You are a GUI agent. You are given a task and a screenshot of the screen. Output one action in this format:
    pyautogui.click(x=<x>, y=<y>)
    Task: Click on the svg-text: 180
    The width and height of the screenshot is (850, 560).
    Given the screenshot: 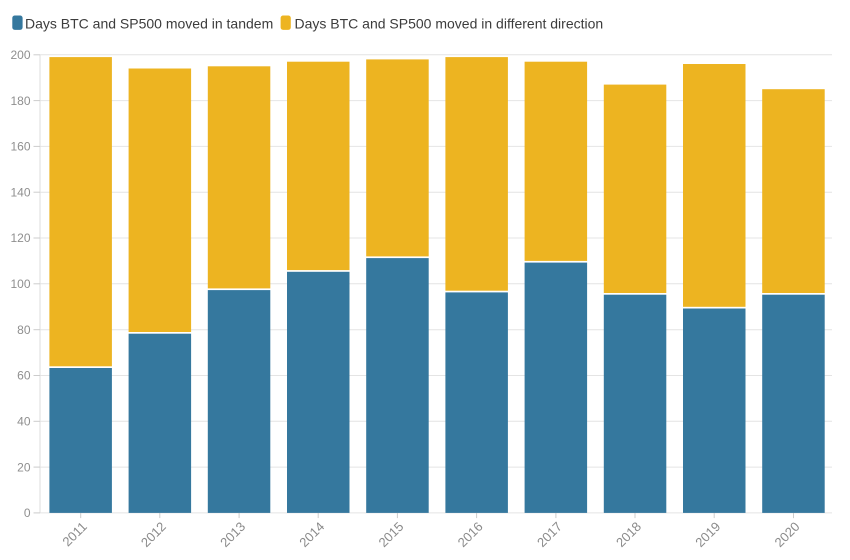 What is the action you would take?
    pyautogui.click(x=20, y=101)
    